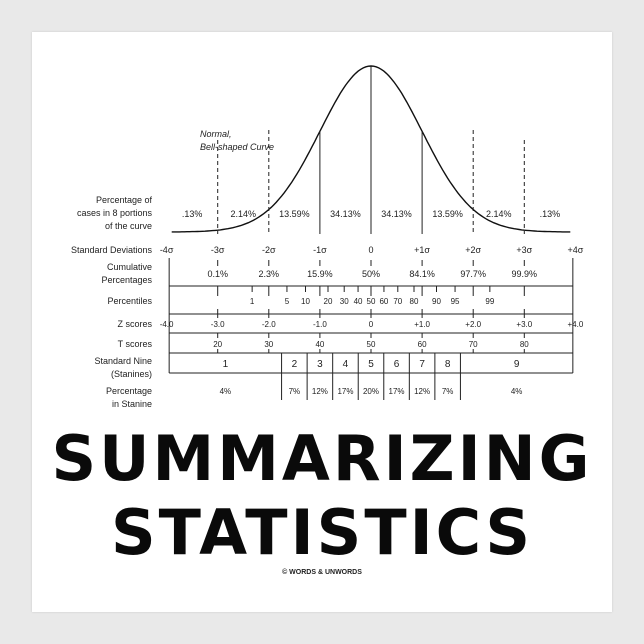 The height and width of the screenshot is (644, 644). Describe the element at coordinates (524, 250) in the screenshot. I see `sd-label: +3σ` at that location.